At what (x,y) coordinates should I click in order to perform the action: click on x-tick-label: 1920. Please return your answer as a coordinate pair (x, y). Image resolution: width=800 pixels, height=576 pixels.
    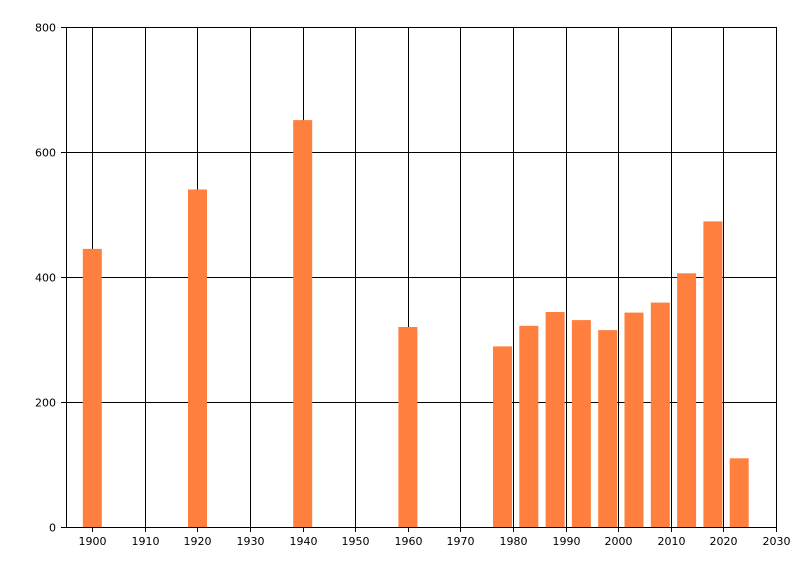
    Looking at the image, I should click on (198, 541).